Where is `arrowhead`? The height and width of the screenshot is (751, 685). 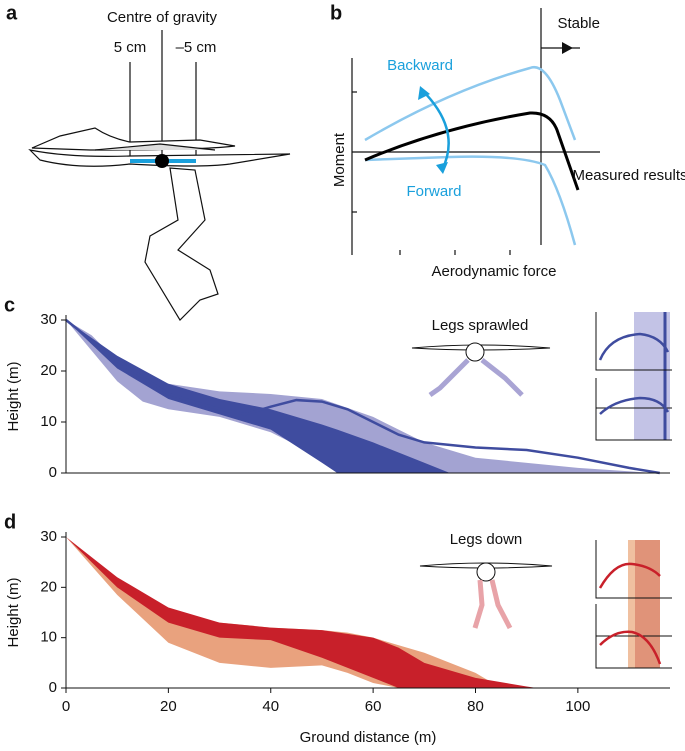 arrowhead is located at coordinates (433, 130).